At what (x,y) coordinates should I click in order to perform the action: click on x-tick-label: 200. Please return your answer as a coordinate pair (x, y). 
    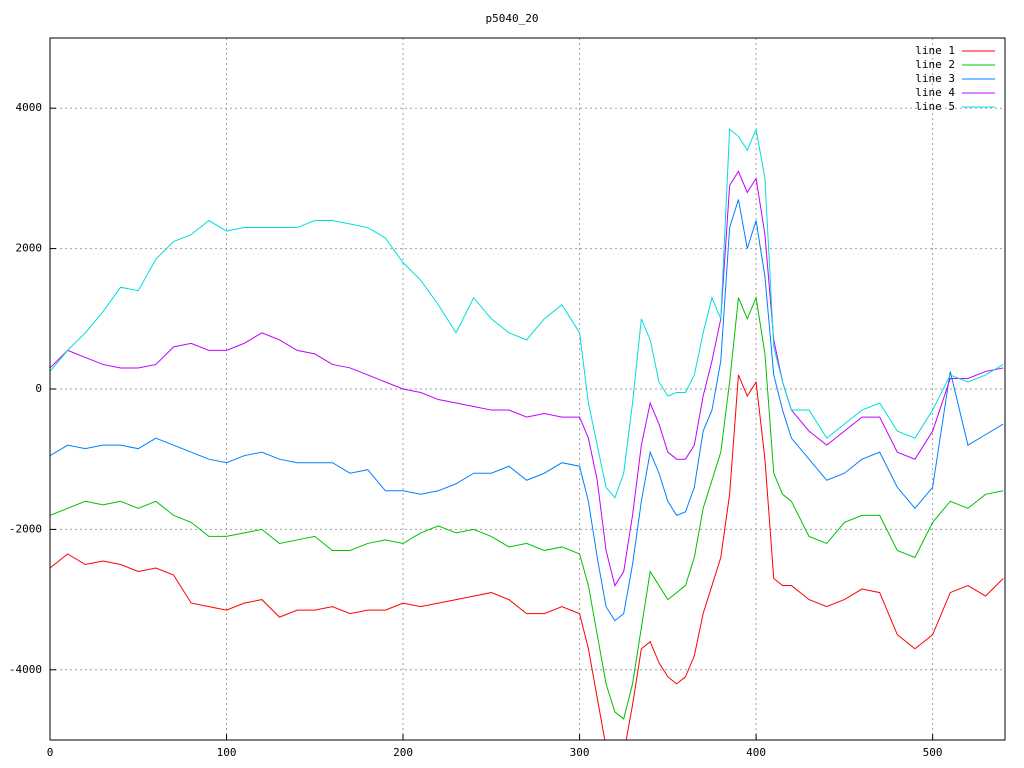
    Looking at the image, I should click on (403, 752).